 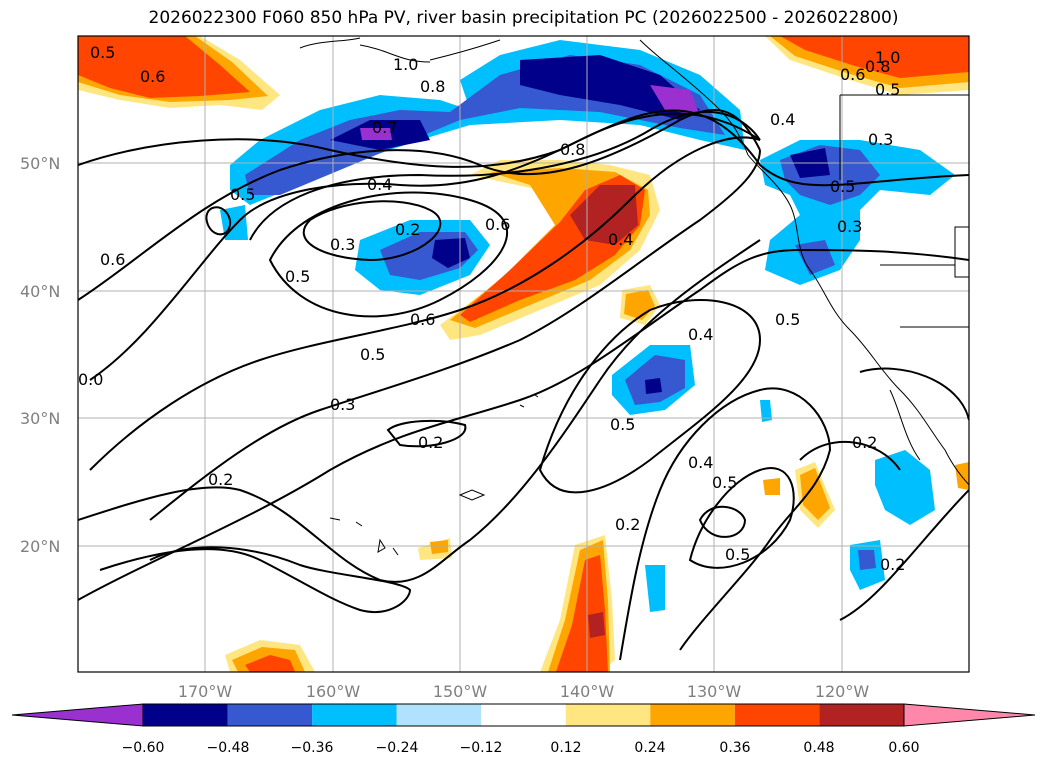 What do you see at coordinates (333, 691) in the screenshot?
I see `lon-label: 160°W` at bounding box center [333, 691].